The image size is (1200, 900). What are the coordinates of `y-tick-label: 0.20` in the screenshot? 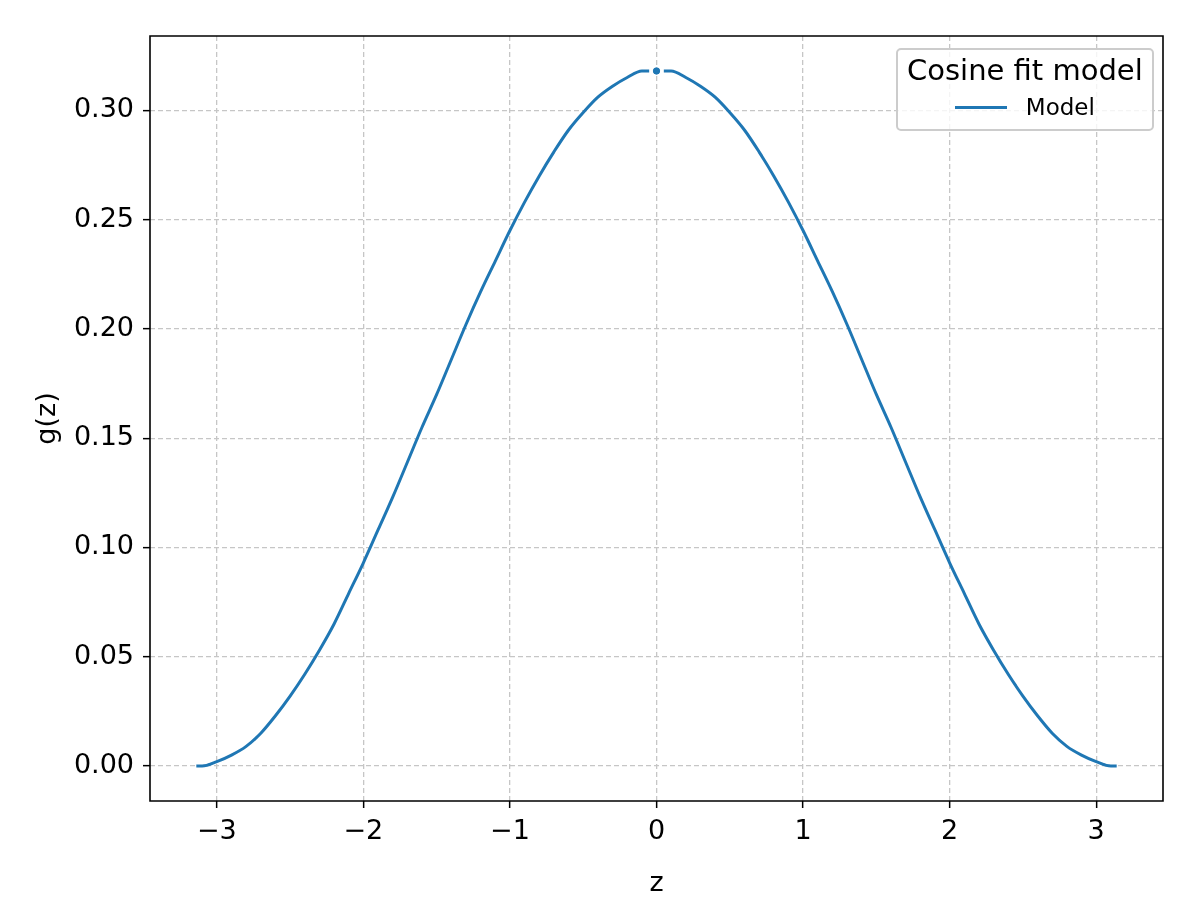 It's located at (103, 326).